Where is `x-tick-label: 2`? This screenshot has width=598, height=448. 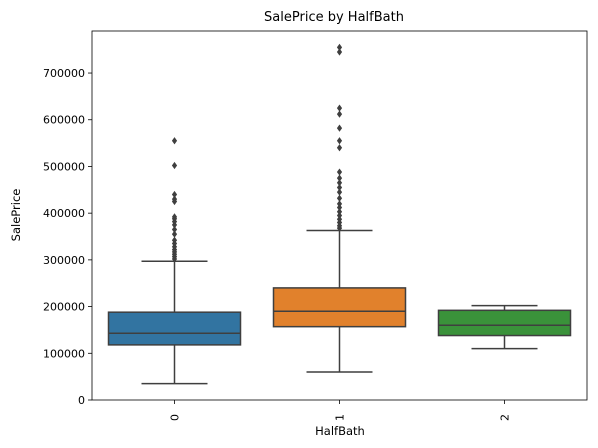
x-tick-label: 2 is located at coordinates (505, 417).